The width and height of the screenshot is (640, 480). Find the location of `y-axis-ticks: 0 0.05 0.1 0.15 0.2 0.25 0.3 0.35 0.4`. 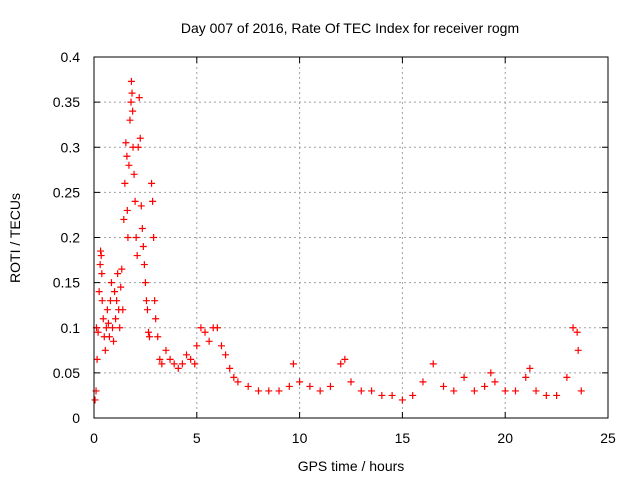

y-axis-ticks: 0 0.05 0.1 0.15 0.2 0.25 0.3 0.35 0.4 is located at coordinates (66, 237).